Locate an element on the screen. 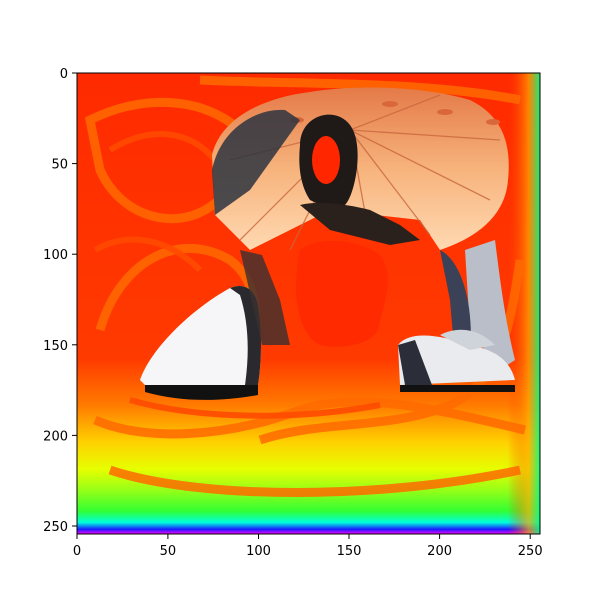 The image size is (600, 600). y-tick-labels: 0 50 100 150 200 250 is located at coordinates (55, 301).